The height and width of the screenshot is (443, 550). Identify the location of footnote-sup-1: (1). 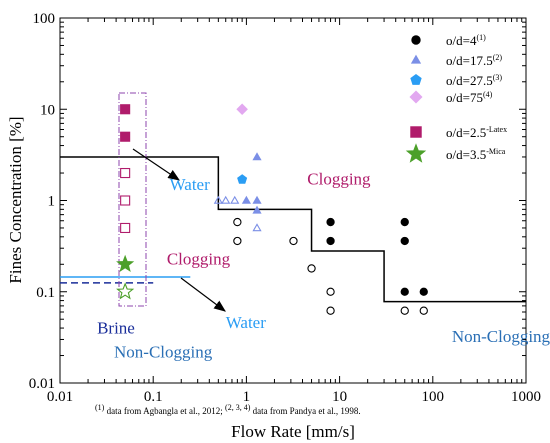
(100, 407).